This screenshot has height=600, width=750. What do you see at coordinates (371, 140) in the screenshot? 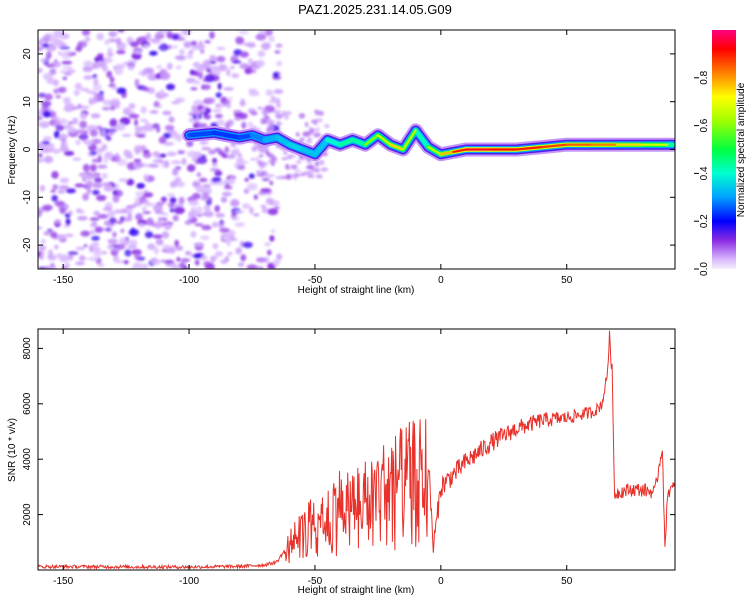
I see `ridge-core` at bounding box center [371, 140].